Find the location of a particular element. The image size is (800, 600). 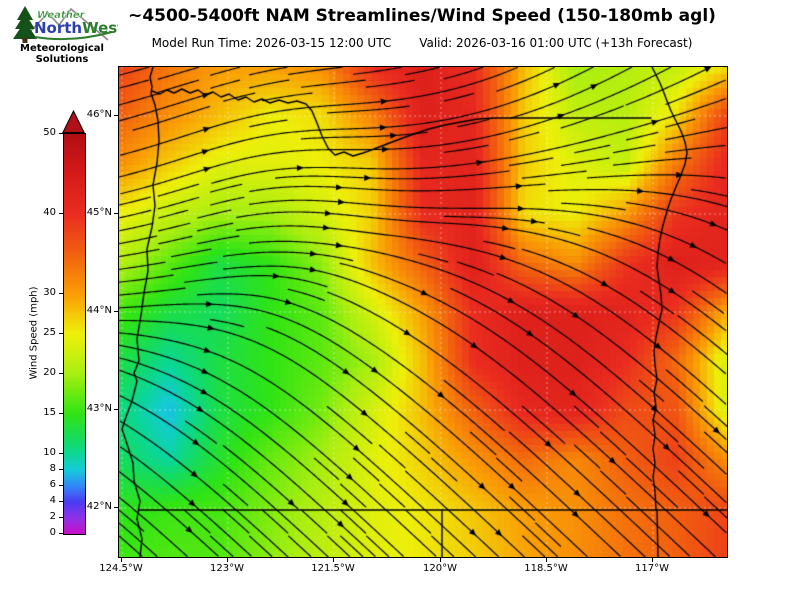

lat-tick-label: 46°N is located at coordinates (99, 114).